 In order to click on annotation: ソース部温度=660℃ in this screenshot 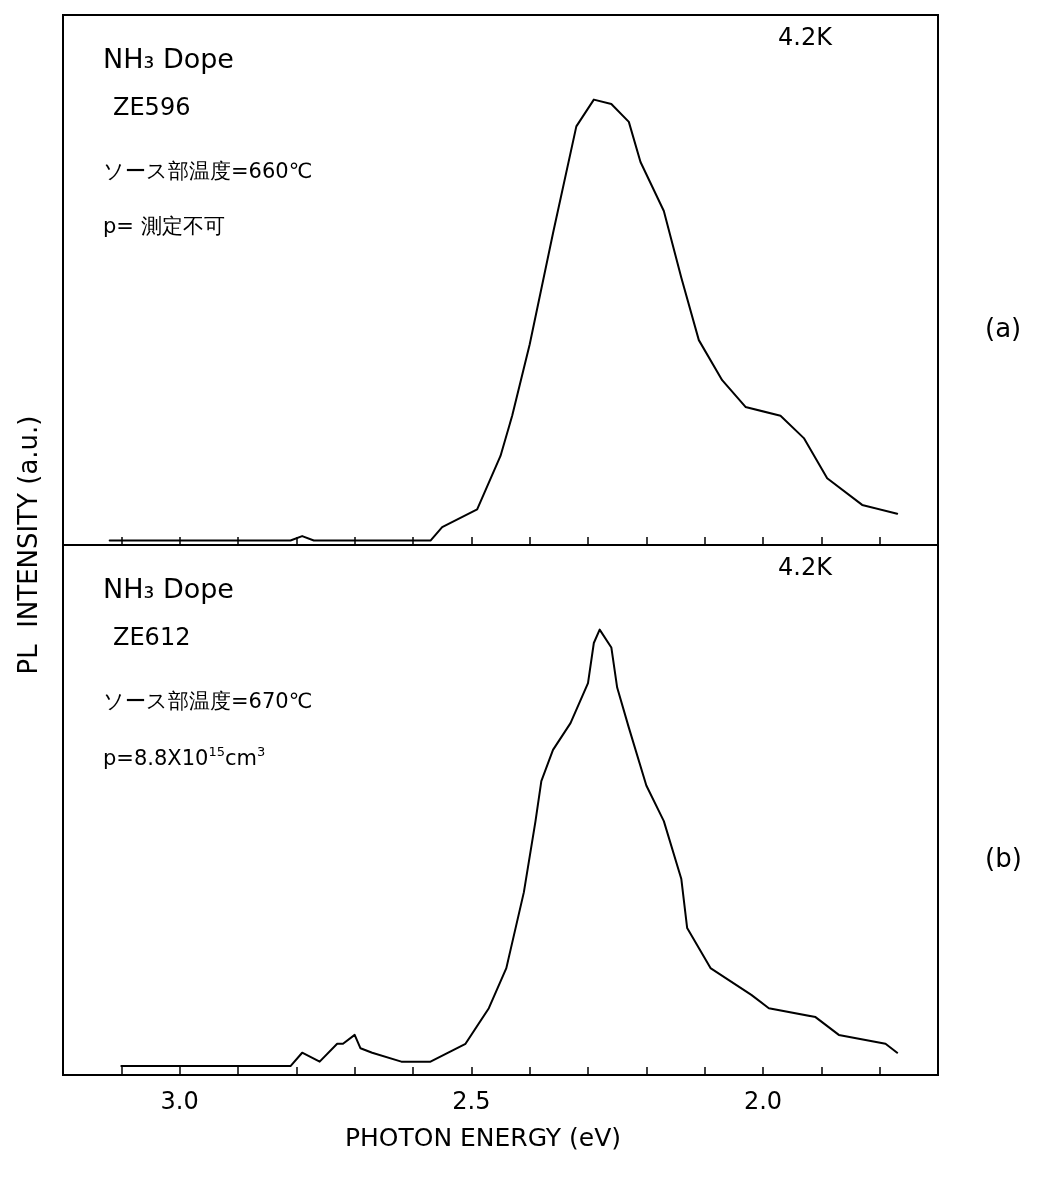, I will do `click(208, 170)`.